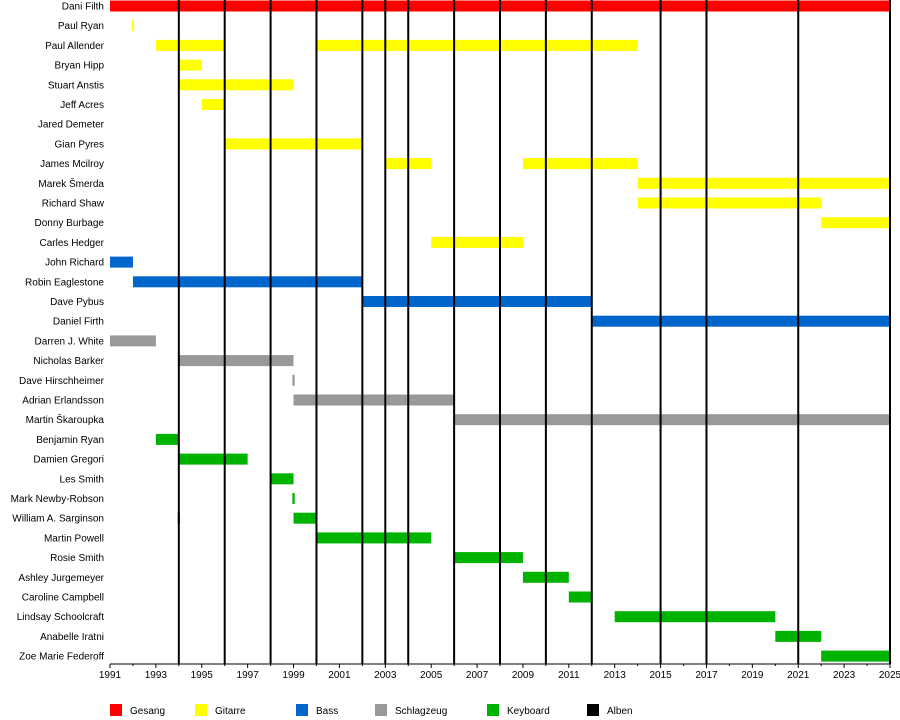 Image resolution: width=900 pixels, height=720 pixels. What do you see at coordinates (75, 46) in the screenshot?
I see `member-name-paul-allender: Paul Allender` at bounding box center [75, 46].